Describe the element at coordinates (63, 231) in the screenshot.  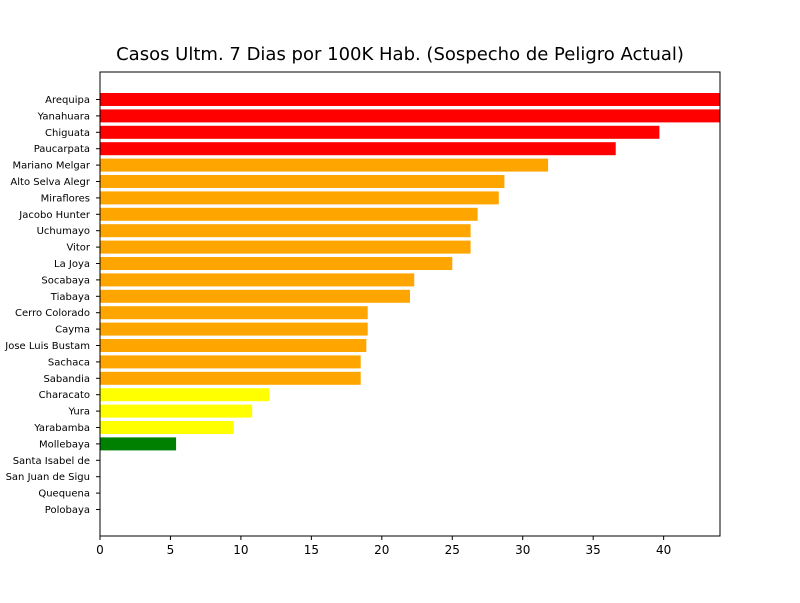
I see `y-tick-label-8: Uchumayo` at that location.